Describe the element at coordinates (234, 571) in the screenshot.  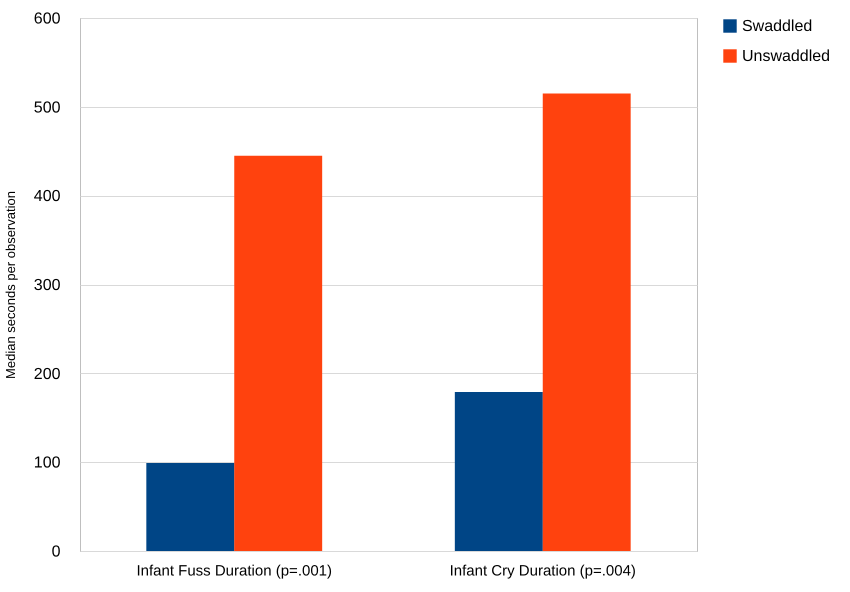
I see `x-tick-label: Infant Fuss Duration (p=.001)` at that location.